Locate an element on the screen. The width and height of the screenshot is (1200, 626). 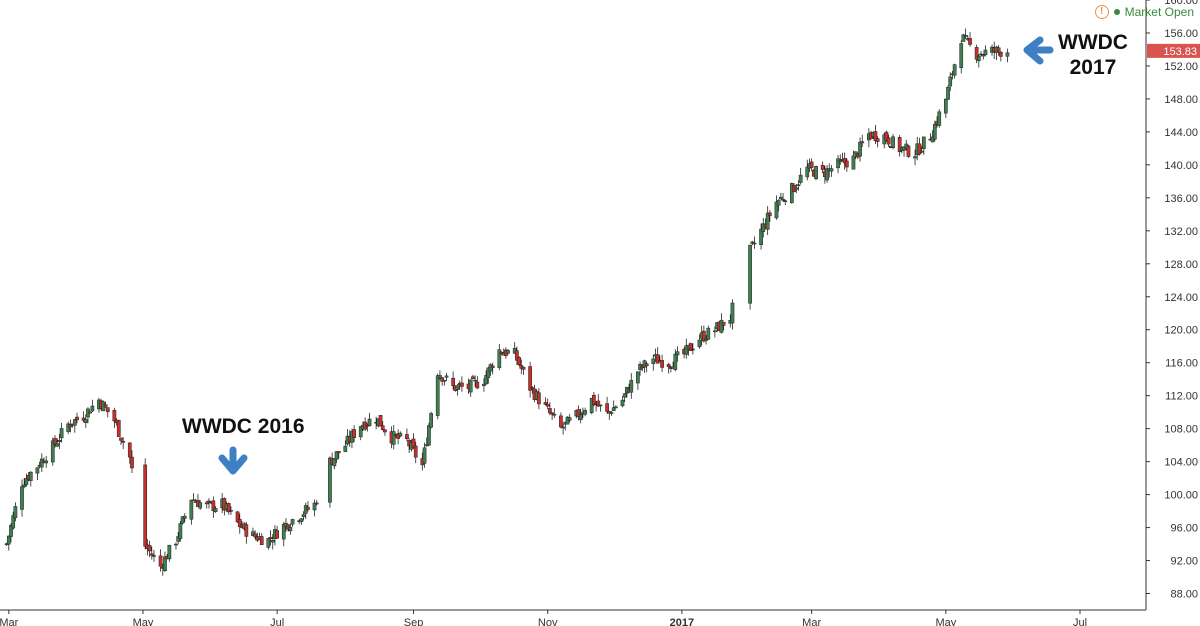
y-tick-label: 144.00 is located at coordinates (1181, 133).